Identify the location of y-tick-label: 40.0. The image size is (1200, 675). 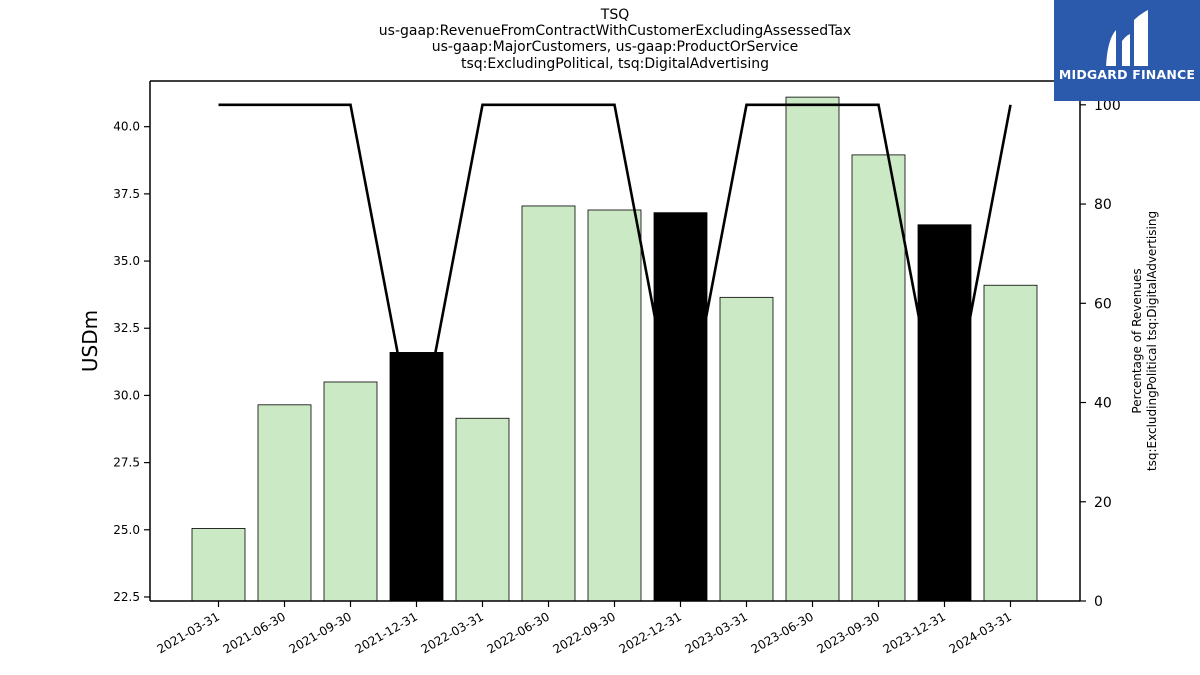
(126, 127).